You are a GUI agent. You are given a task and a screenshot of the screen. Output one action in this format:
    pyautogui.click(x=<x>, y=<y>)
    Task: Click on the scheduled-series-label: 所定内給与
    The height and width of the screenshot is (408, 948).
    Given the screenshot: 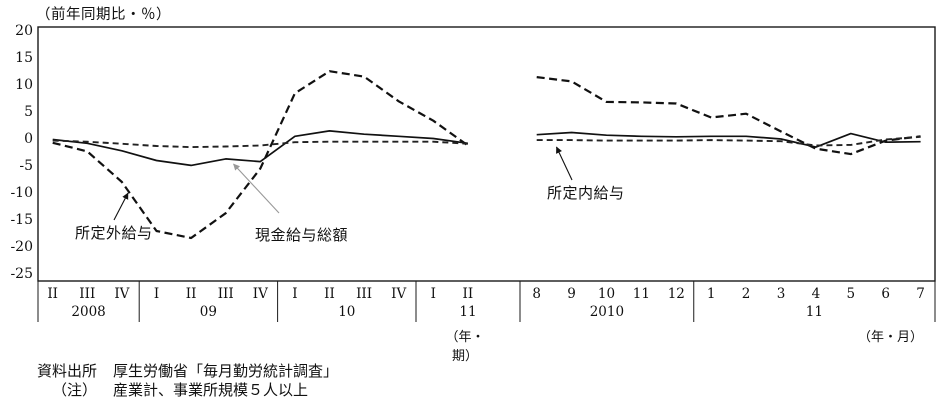 What is the action you would take?
    pyautogui.click(x=586, y=193)
    